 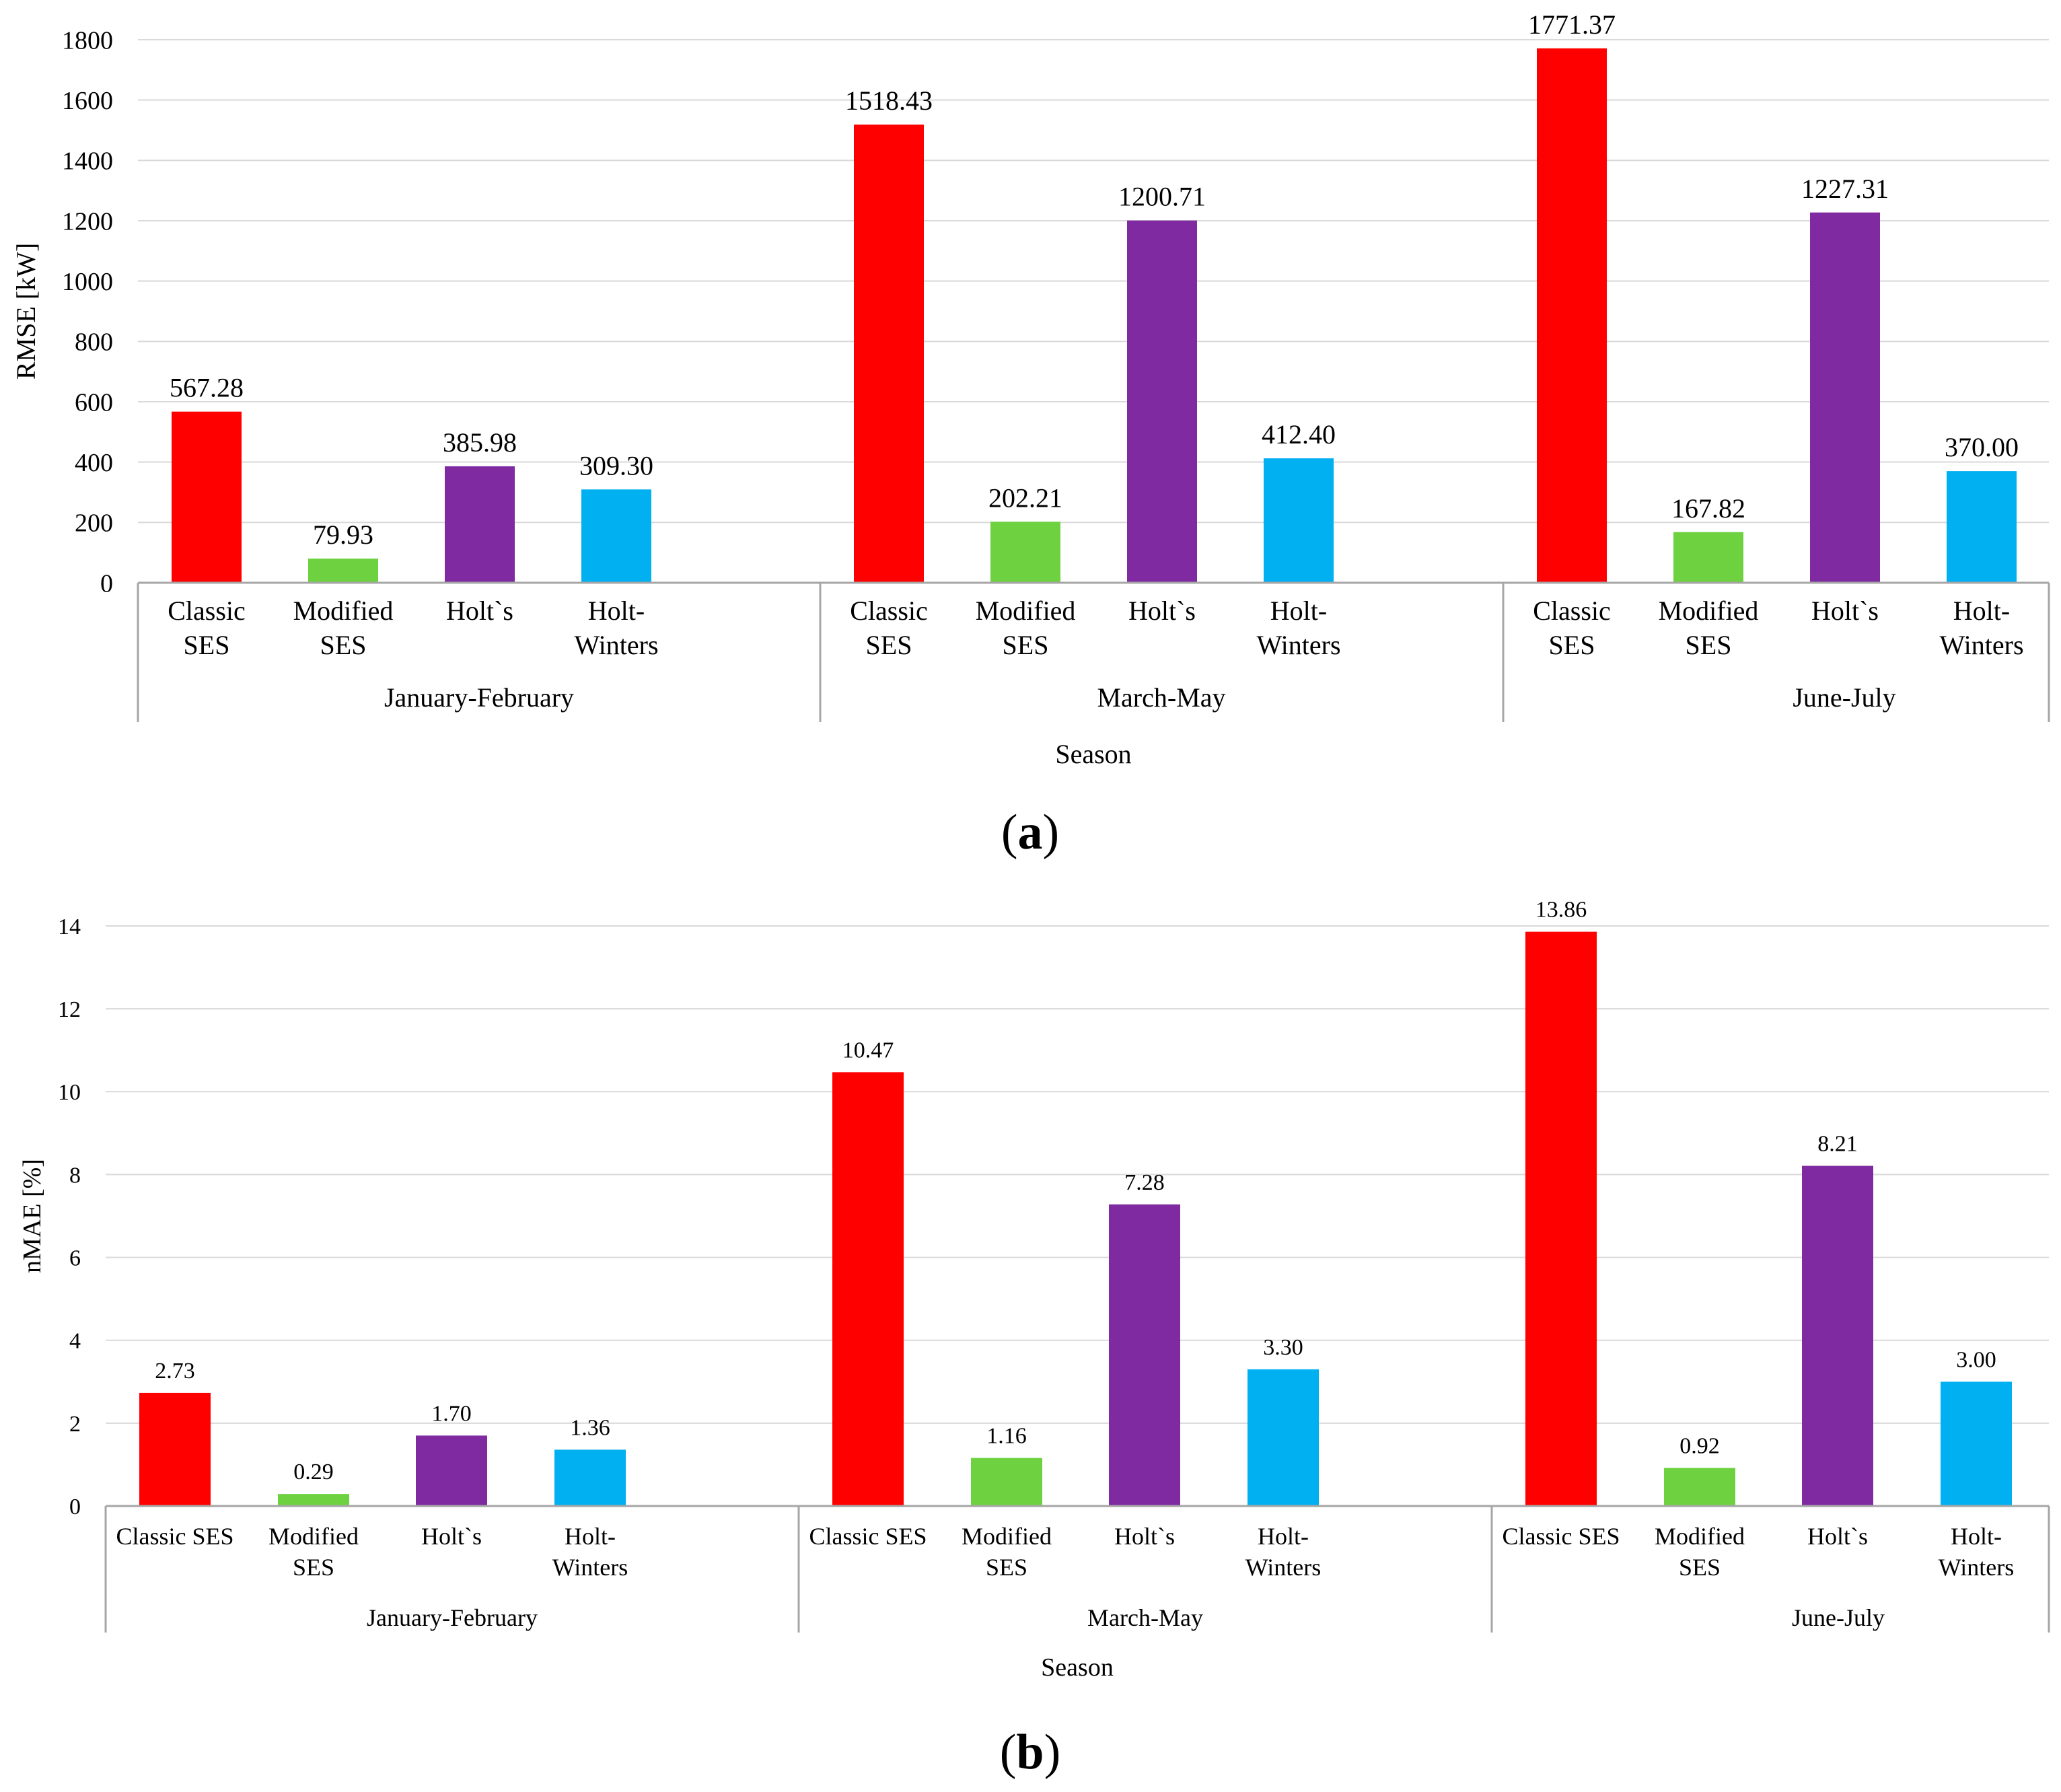 What do you see at coordinates (175, 1371) in the screenshot?
I see `value-label-b-classic_ses-0: 2.73` at bounding box center [175, 1371].